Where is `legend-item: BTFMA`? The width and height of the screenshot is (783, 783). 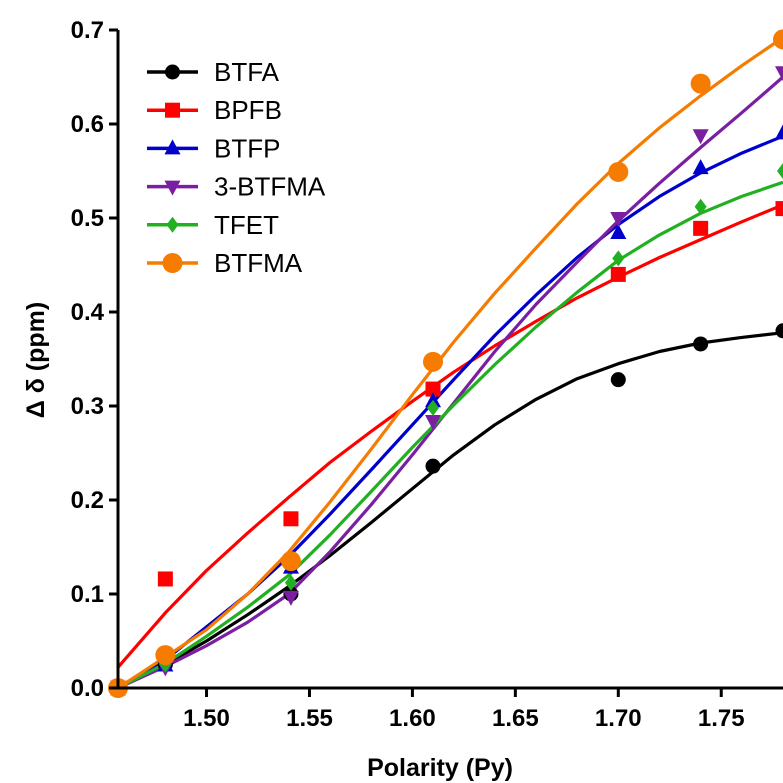 legend-item: BTFMA is located at coordinates (225, 263).